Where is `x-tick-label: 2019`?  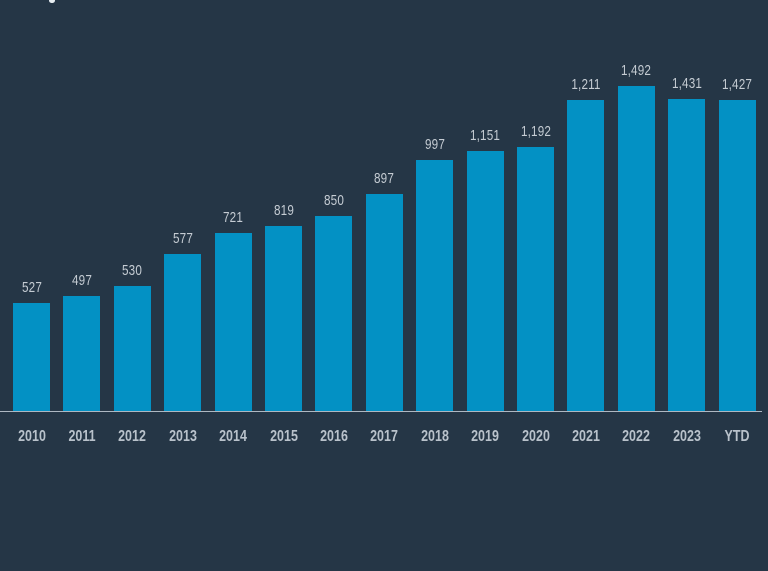 x-tick-label: 2019 is located at coordinates (485, 436).